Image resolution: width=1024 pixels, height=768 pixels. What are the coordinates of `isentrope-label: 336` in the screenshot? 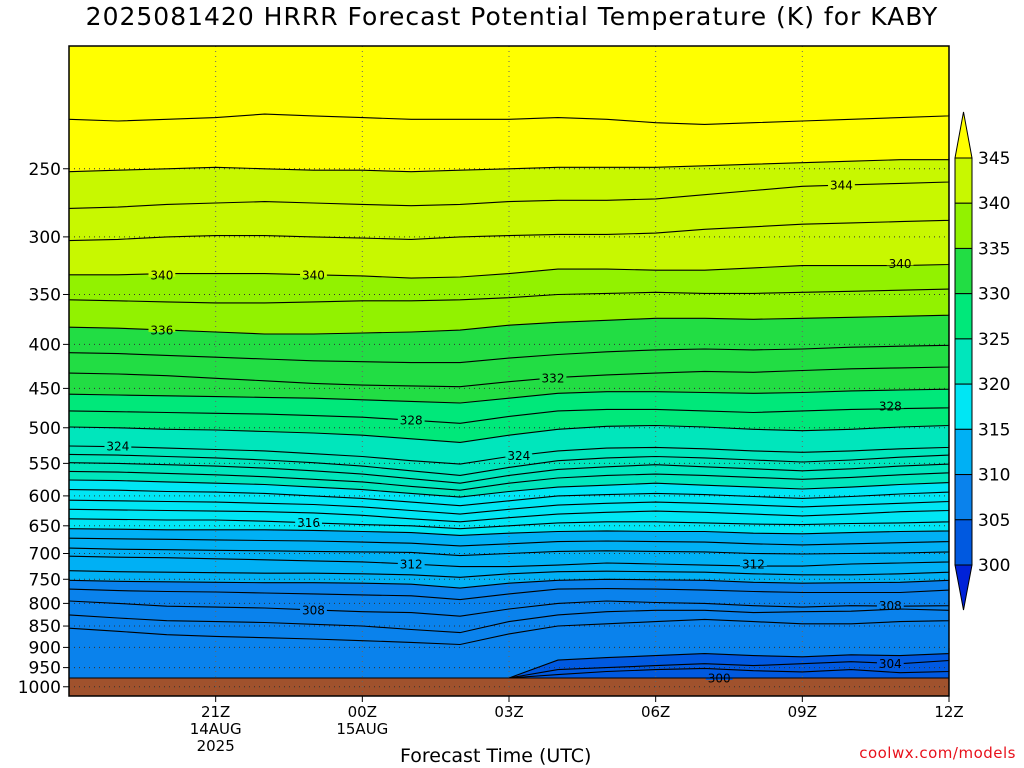 It's located at (161, 330).